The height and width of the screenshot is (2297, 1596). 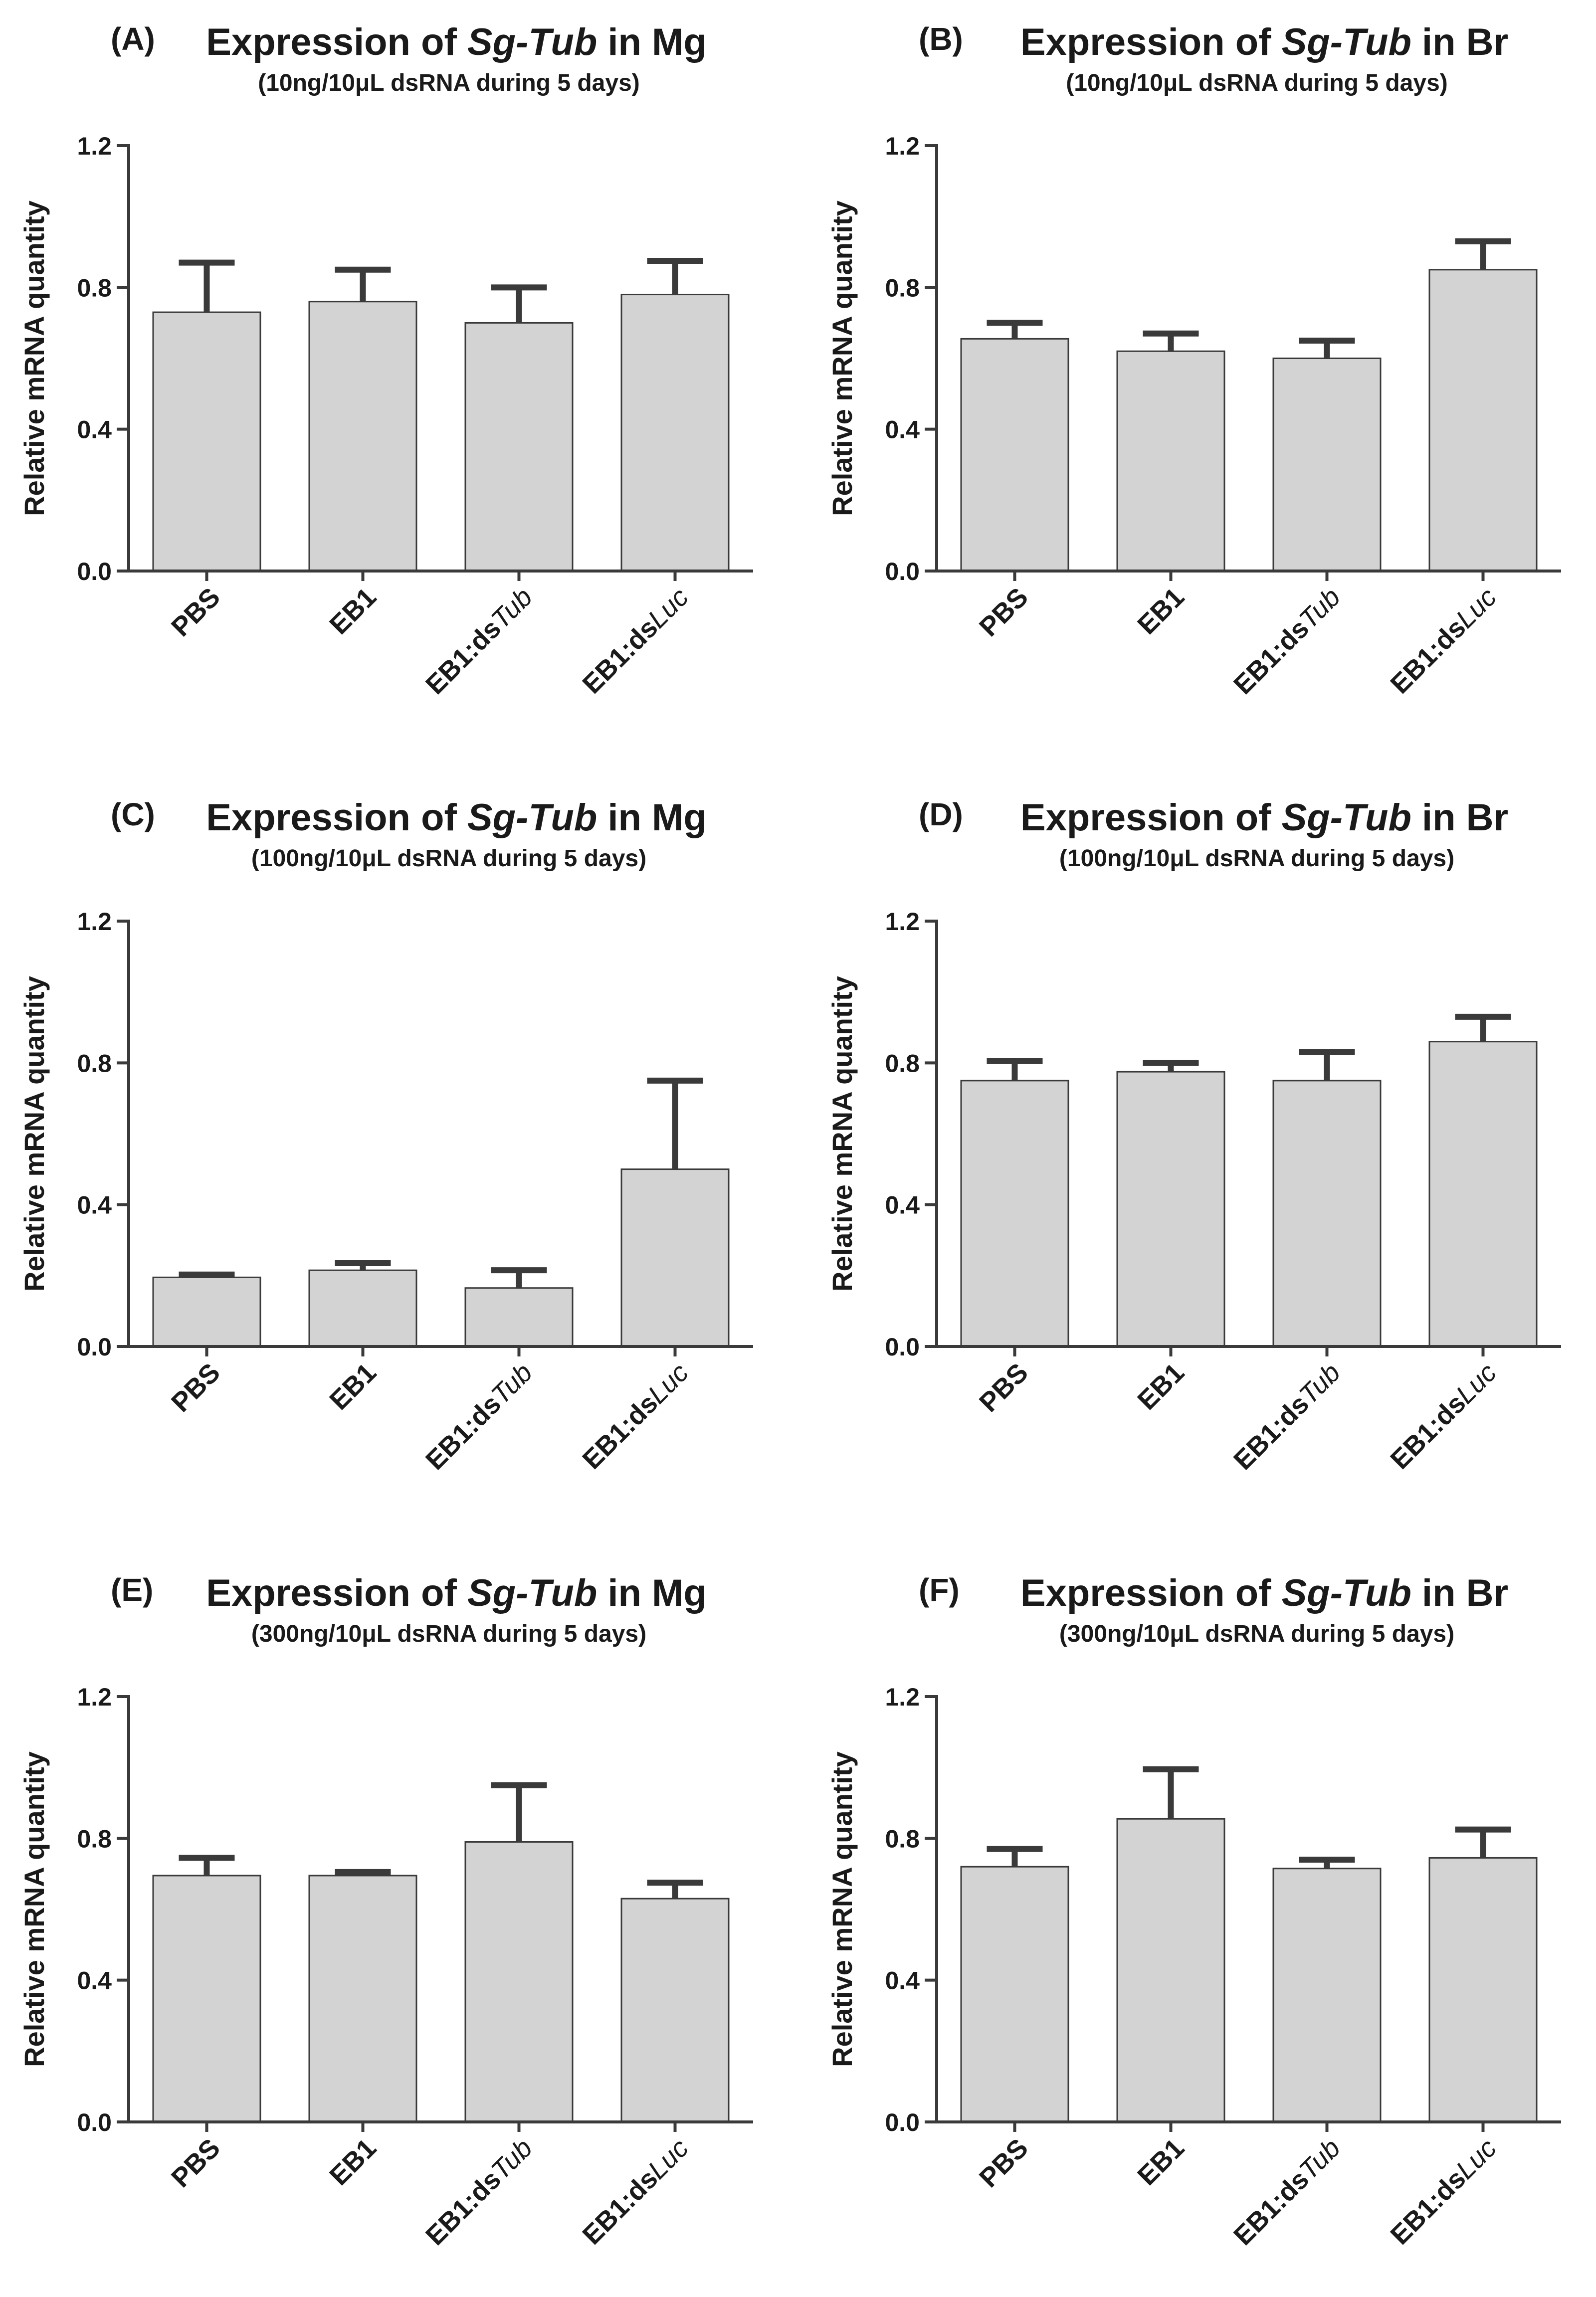 I want to click on panel-letter: (C), so click(x=133, y=814).